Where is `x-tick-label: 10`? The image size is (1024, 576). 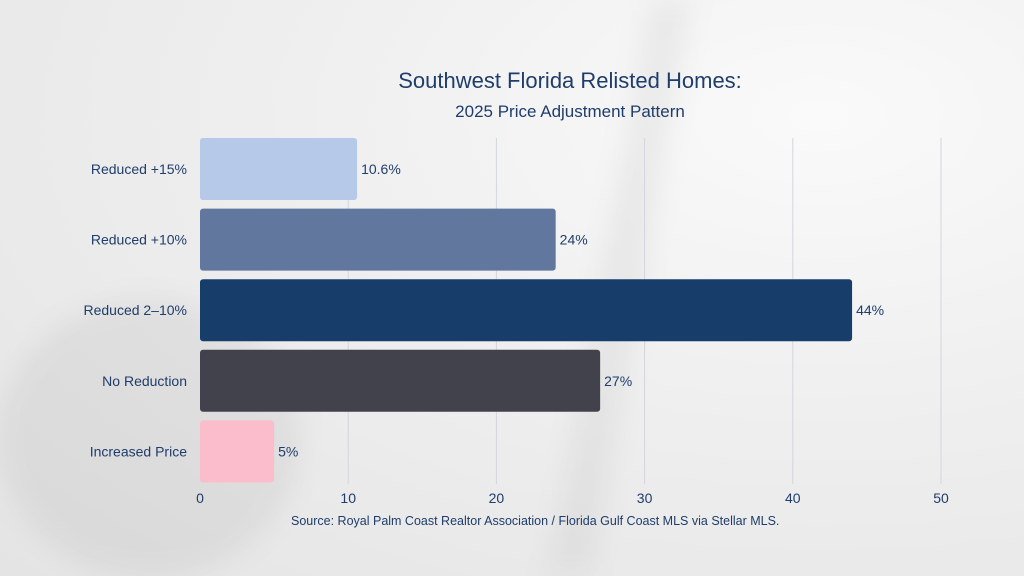
x-tick-label: 10 is located at coordinates (348, 498).